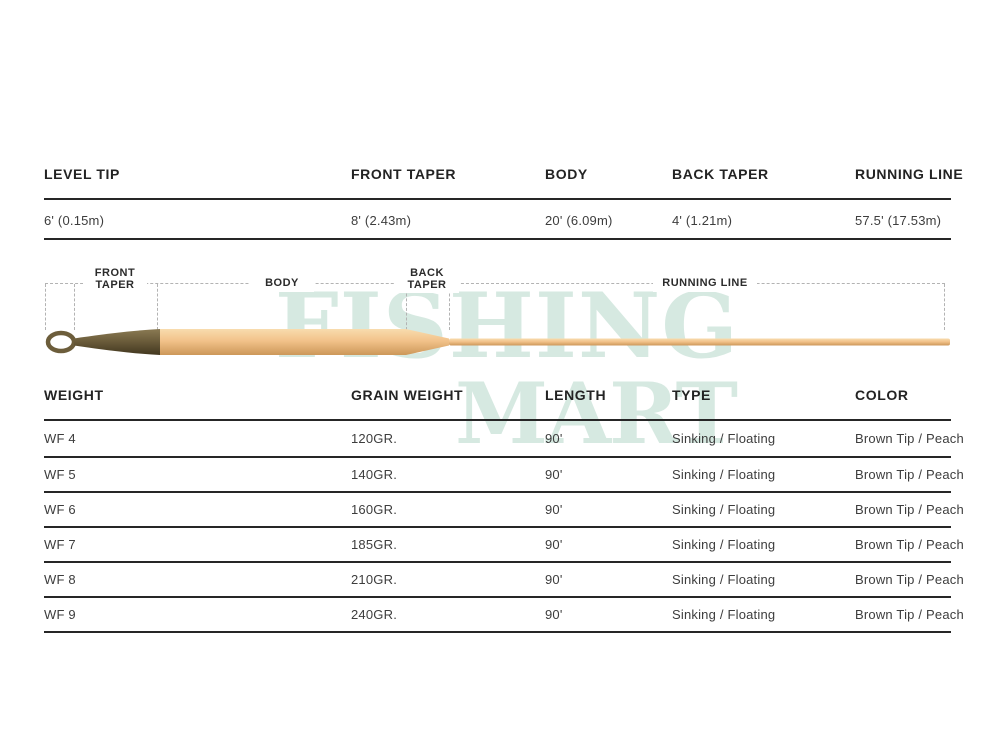 The image size is (1000, 750). I want to click on size-col-header: WEIGHT, so click(74, 395).